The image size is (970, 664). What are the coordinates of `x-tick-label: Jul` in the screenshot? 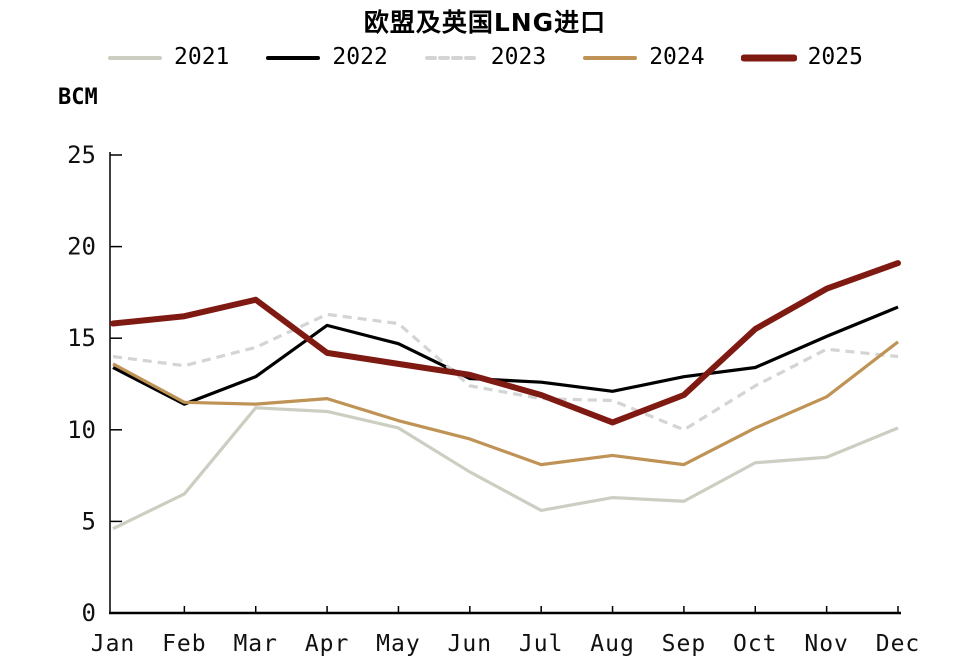 It's located at (541, 644).